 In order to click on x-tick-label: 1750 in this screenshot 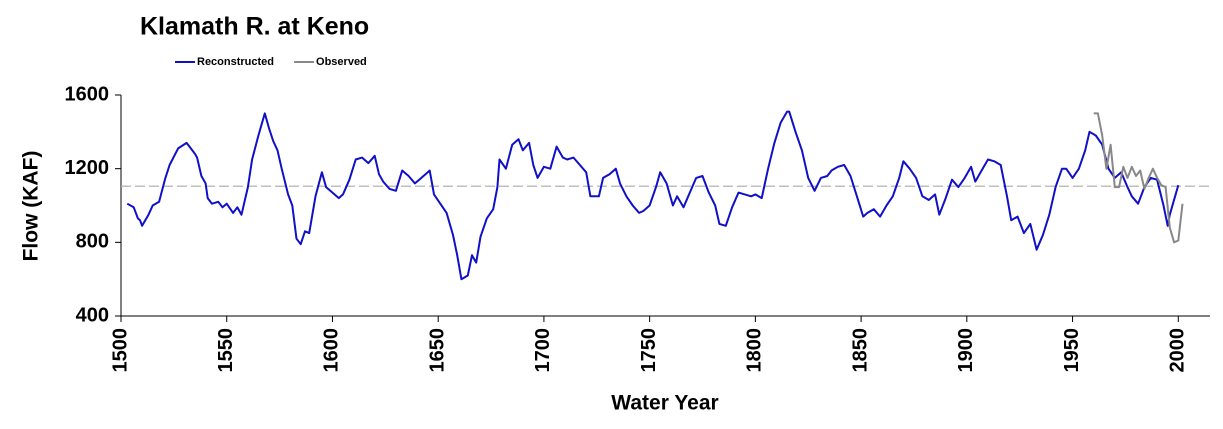, I will do `click(649, 350)`.